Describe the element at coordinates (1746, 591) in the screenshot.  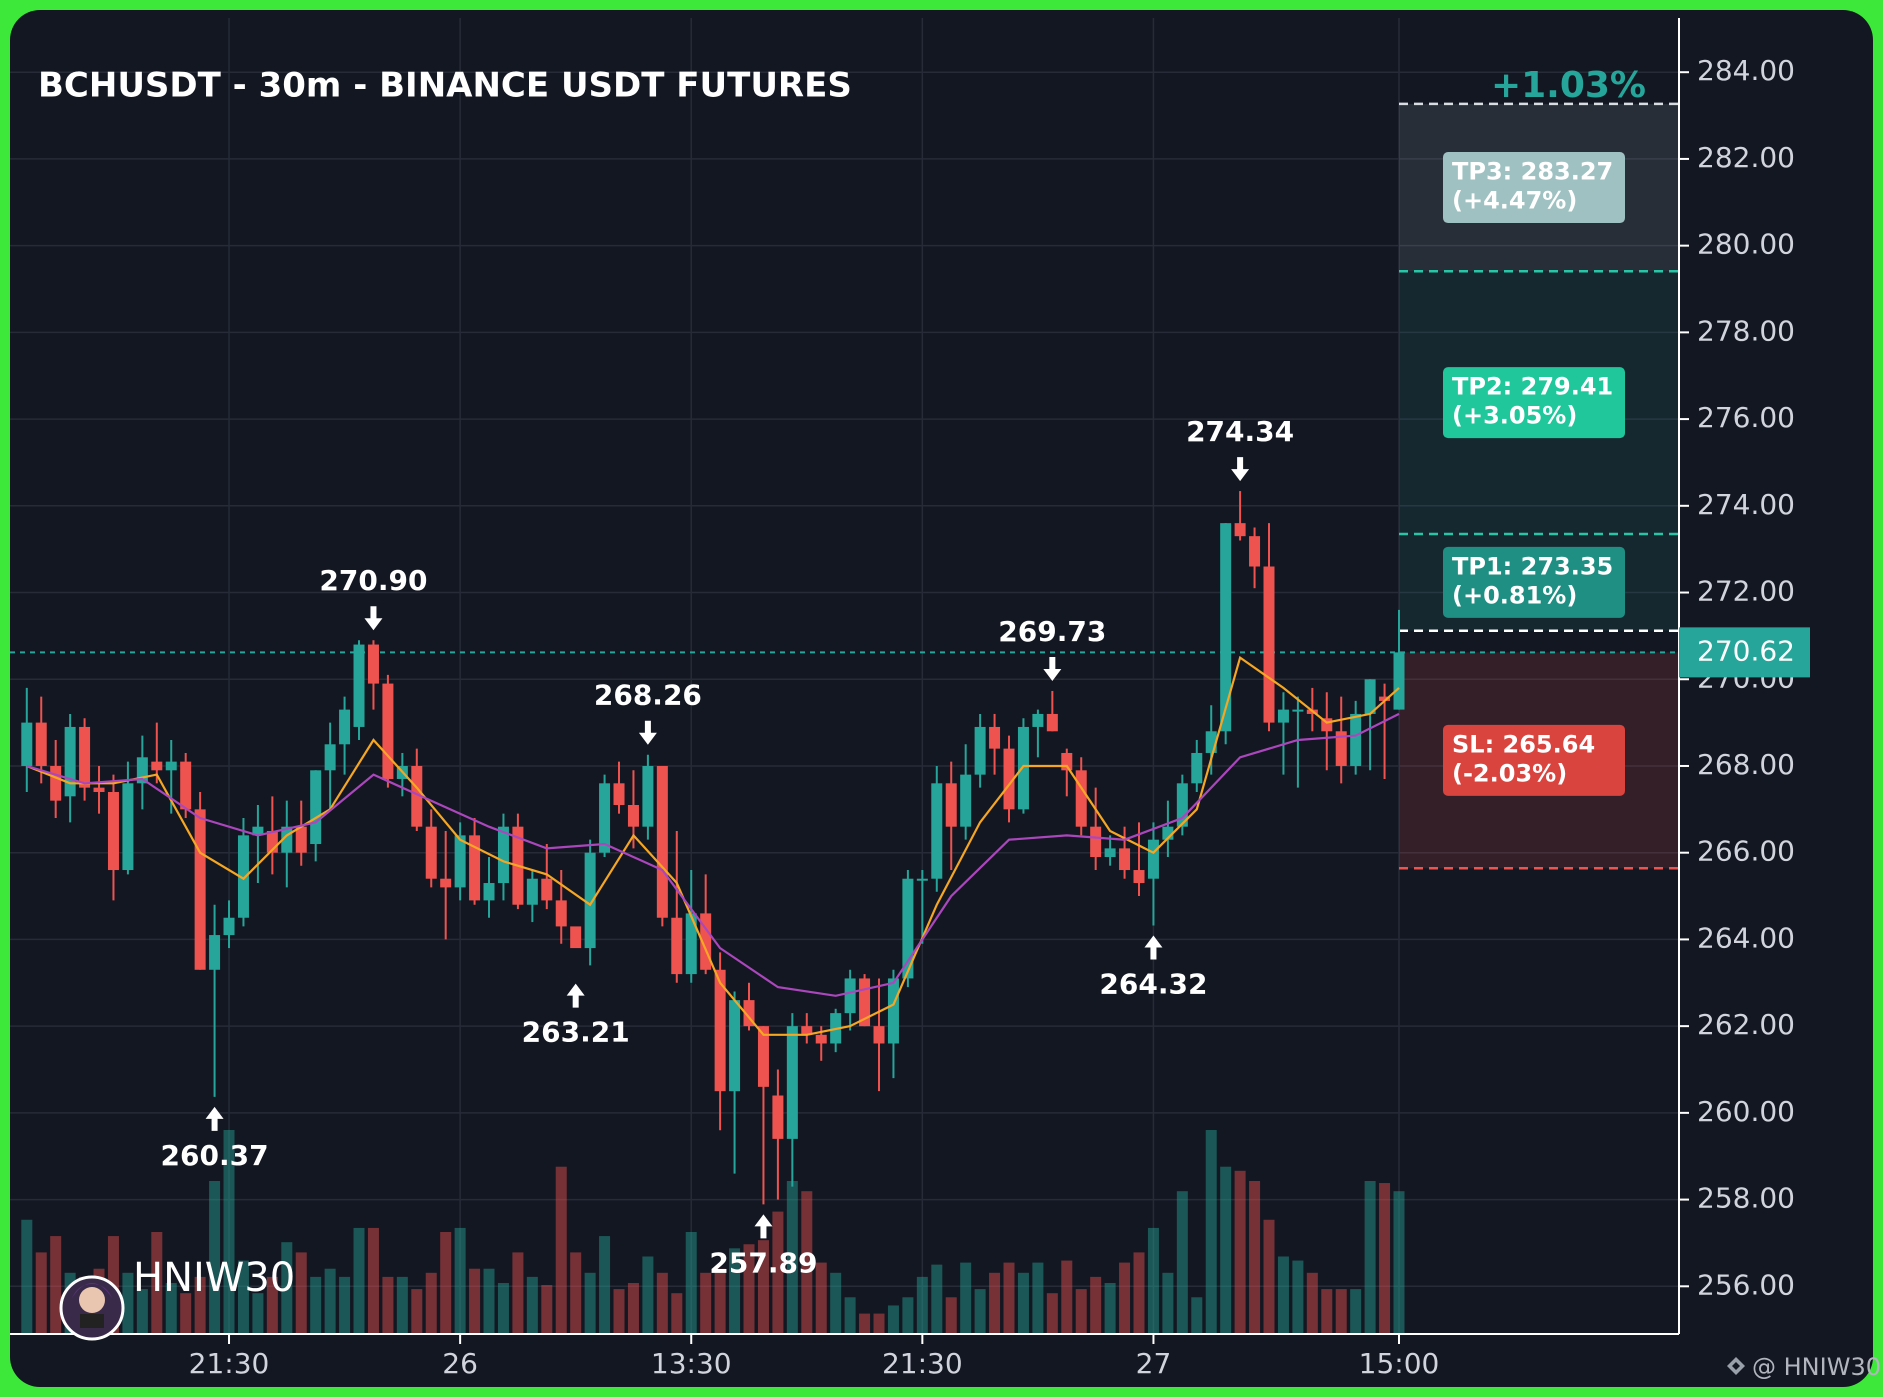
I see `y-tick-label: 272.00` at that location.